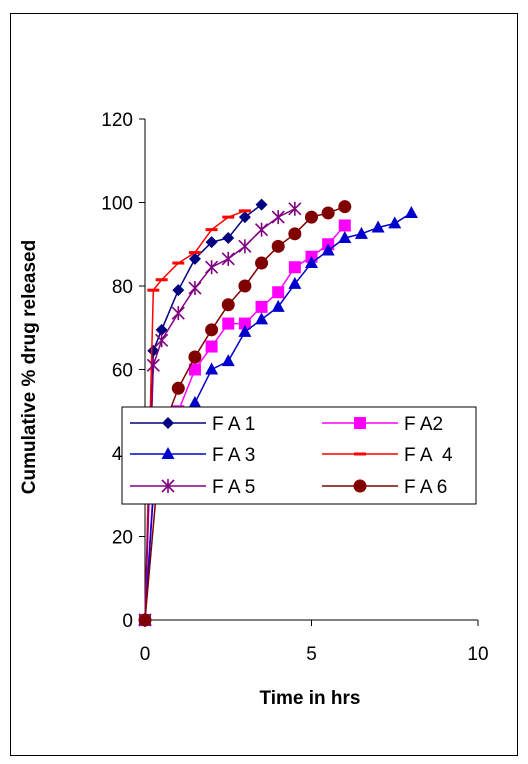  What do you see at coordinates (192, 487) in the screenshot?
I see `legend-entry: F A 5` at bounding box center [192, 487].